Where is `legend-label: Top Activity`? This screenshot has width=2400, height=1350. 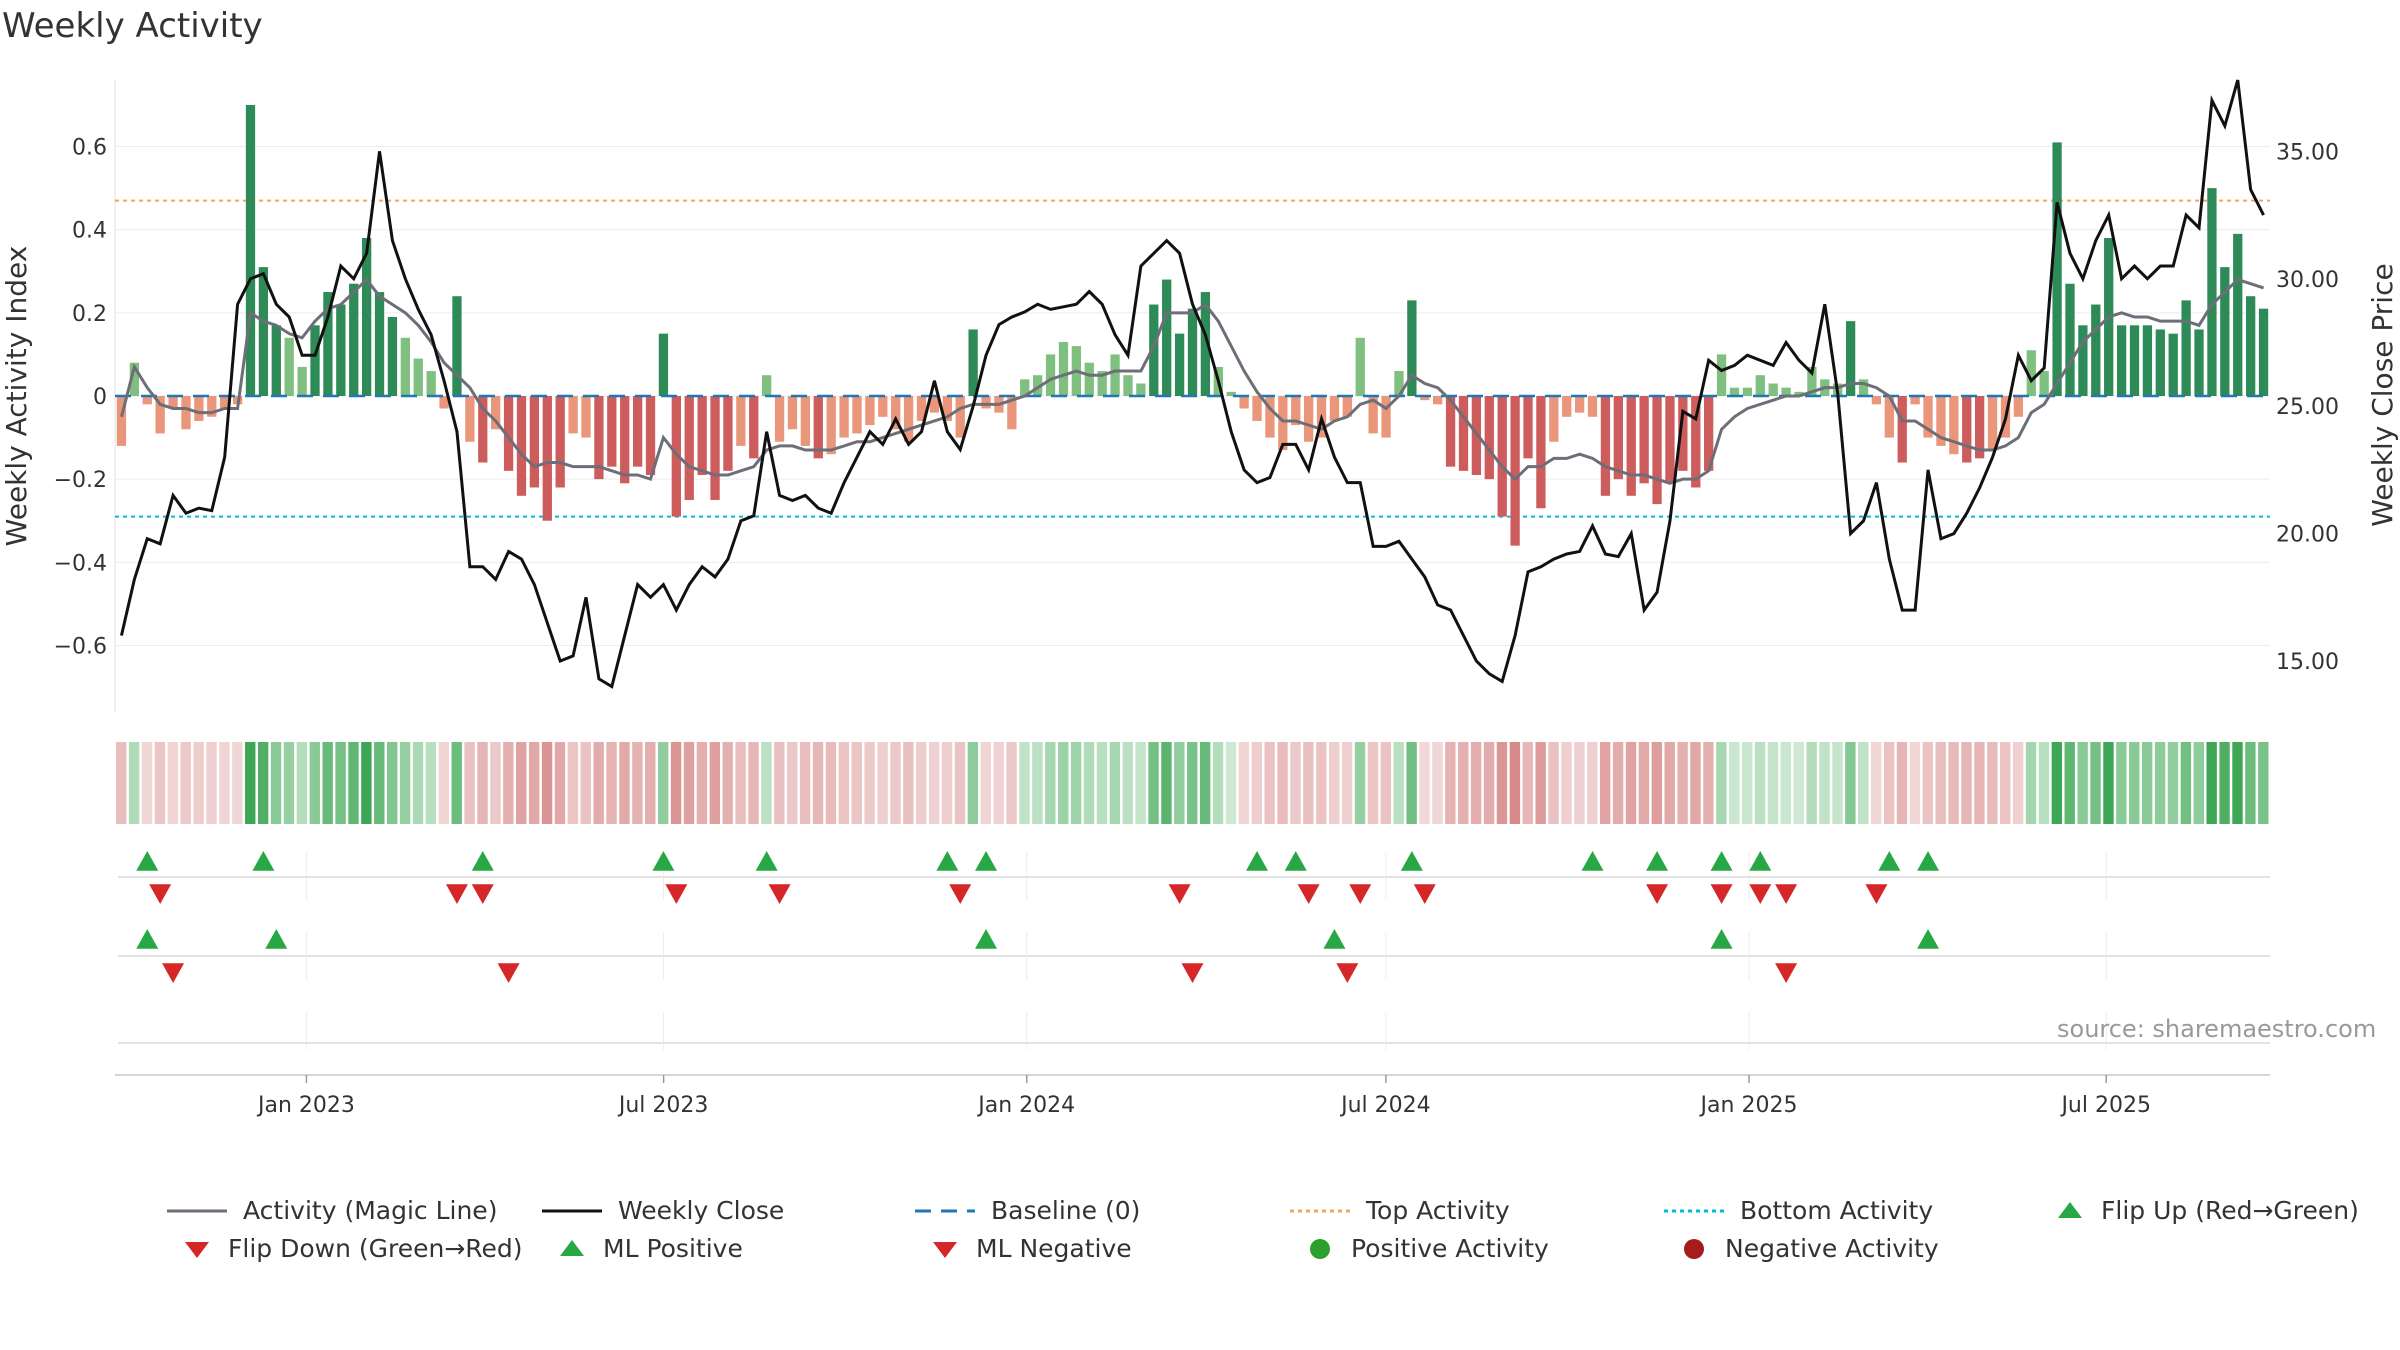 legend-label: Top Activity is located at coordinates (1438, 1210).